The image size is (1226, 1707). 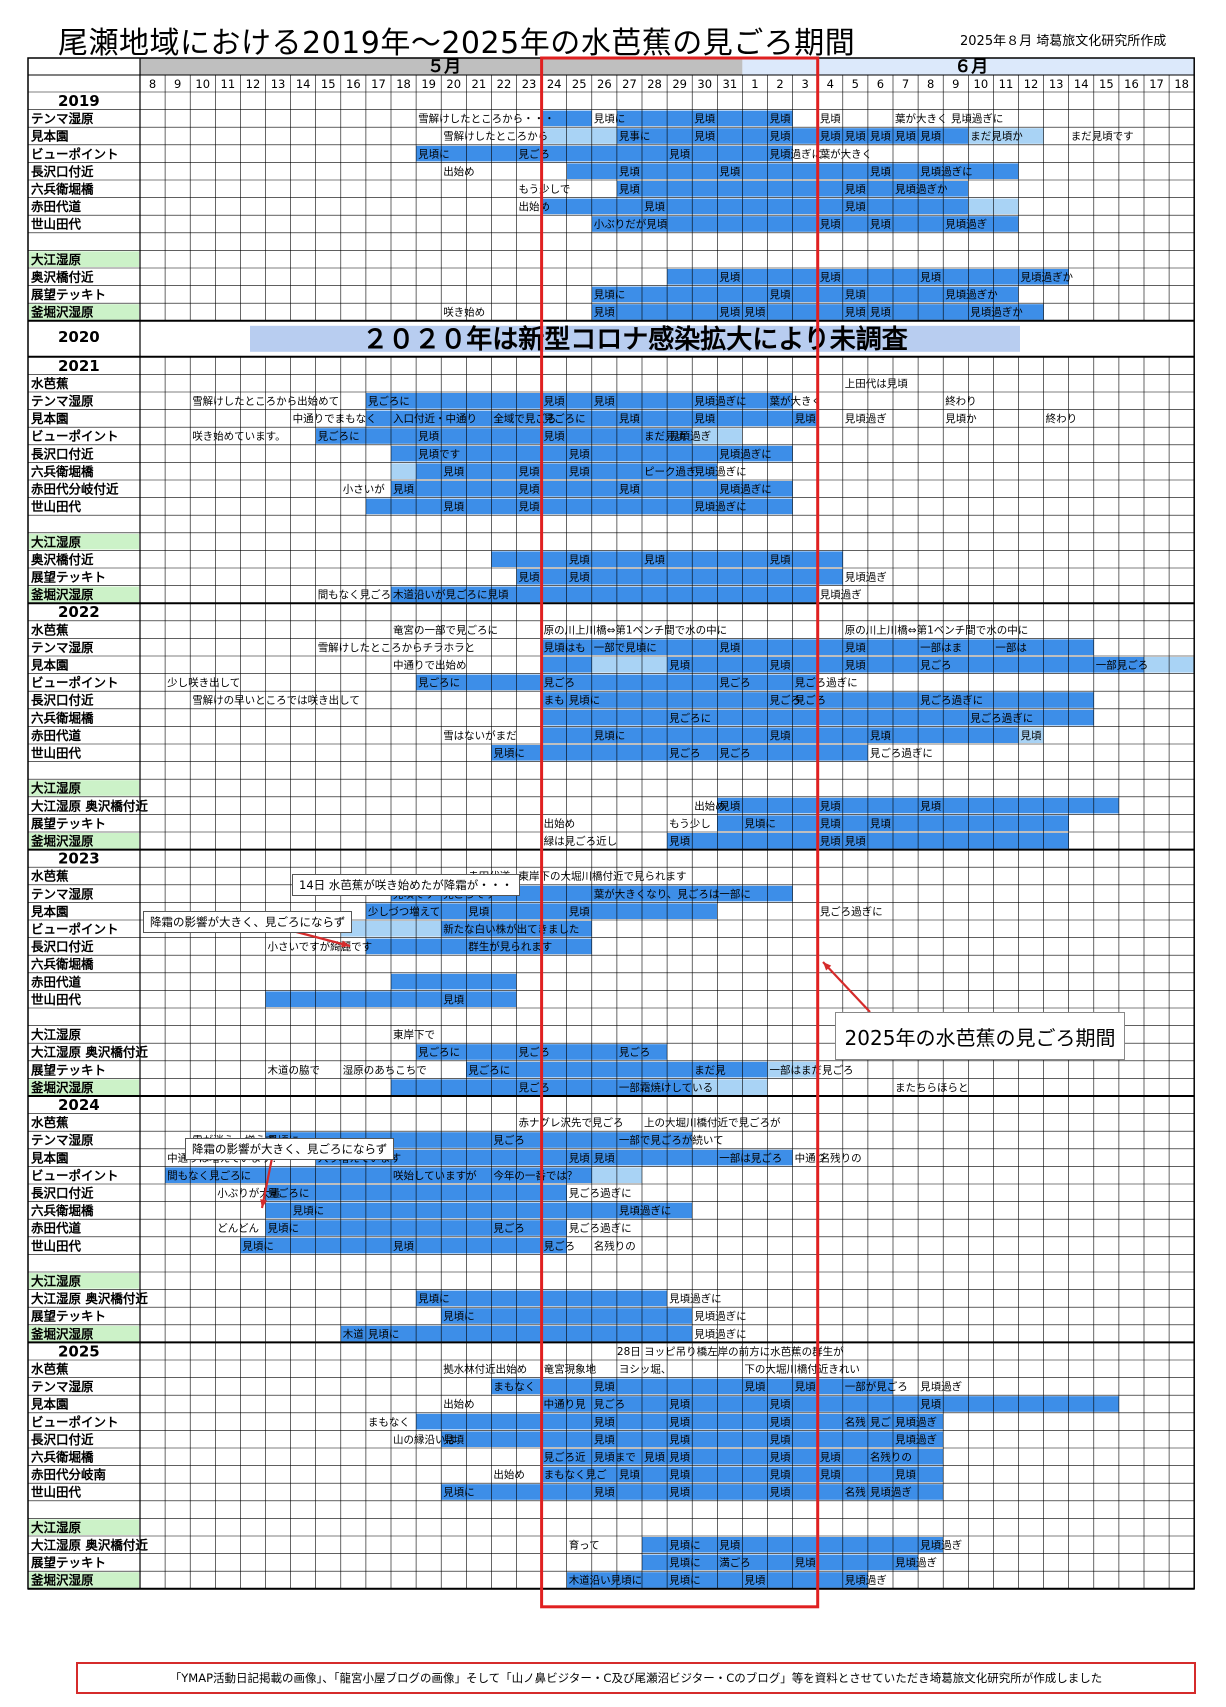 What do you see at coordinates (445, 629) in the screenshot?
I see `status-note: 竜宮の一部で見ごろに` at bounding box center [445, 629].